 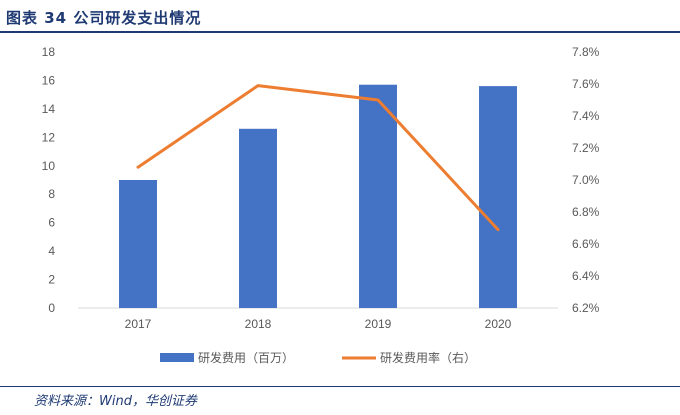 What do you see at coordinates (258, 218) in the screenshot?
I see `bar-2018` at bounding box center [258, 218].